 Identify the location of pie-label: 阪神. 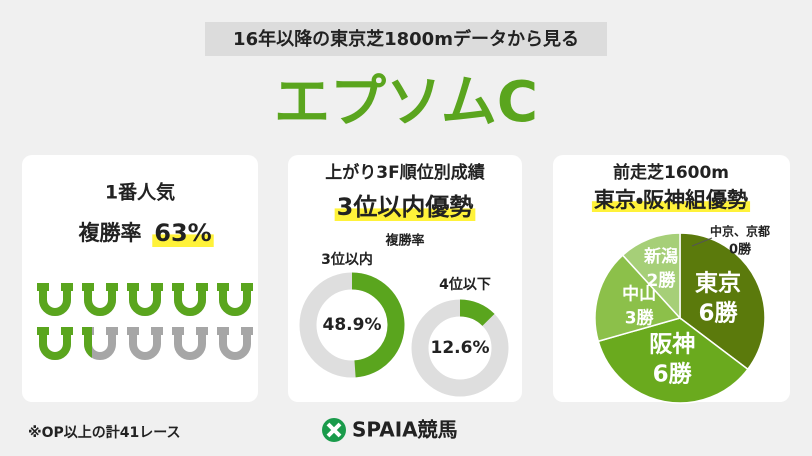
(672, 344).